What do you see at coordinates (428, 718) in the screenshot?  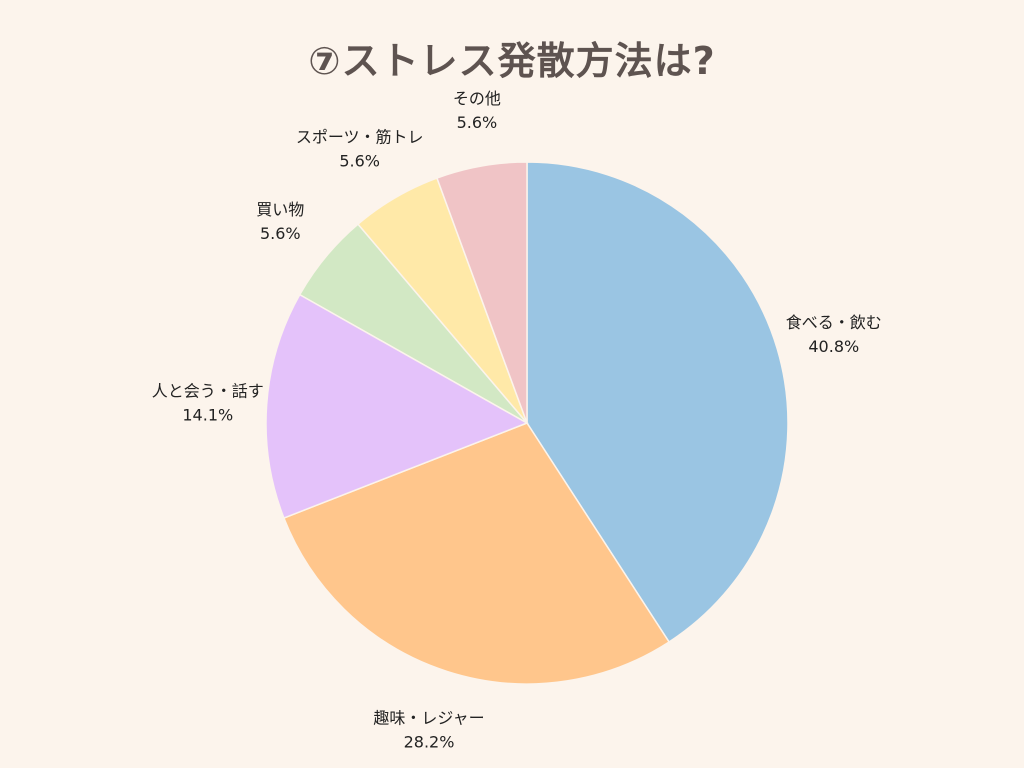 I see `slice-label-1: 趣味・レジャー` at bounding box center [428, 718].